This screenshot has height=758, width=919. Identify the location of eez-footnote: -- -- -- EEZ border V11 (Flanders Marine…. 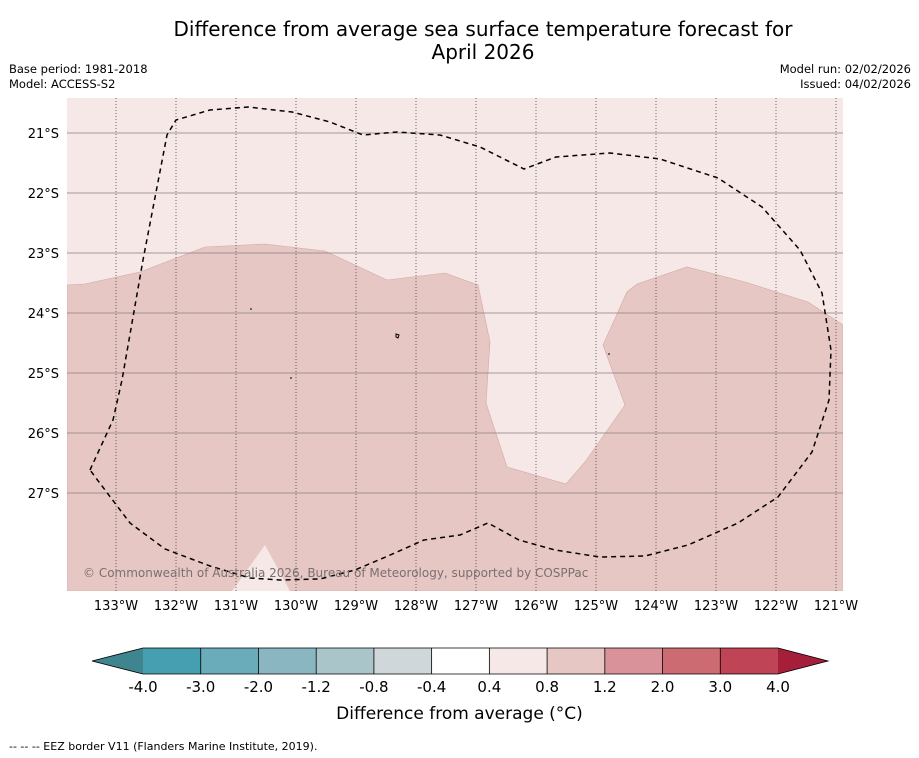
(163, 746).